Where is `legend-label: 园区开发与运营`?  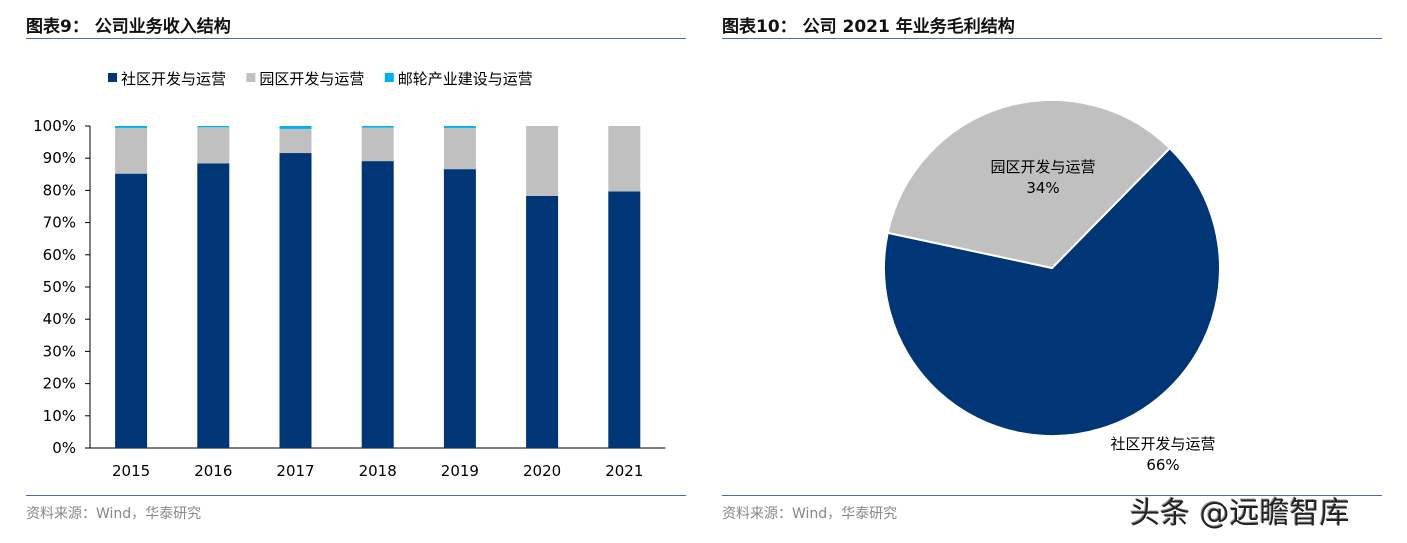 legend-label: 园区开发与运营 is located at coordinates (311, 79).